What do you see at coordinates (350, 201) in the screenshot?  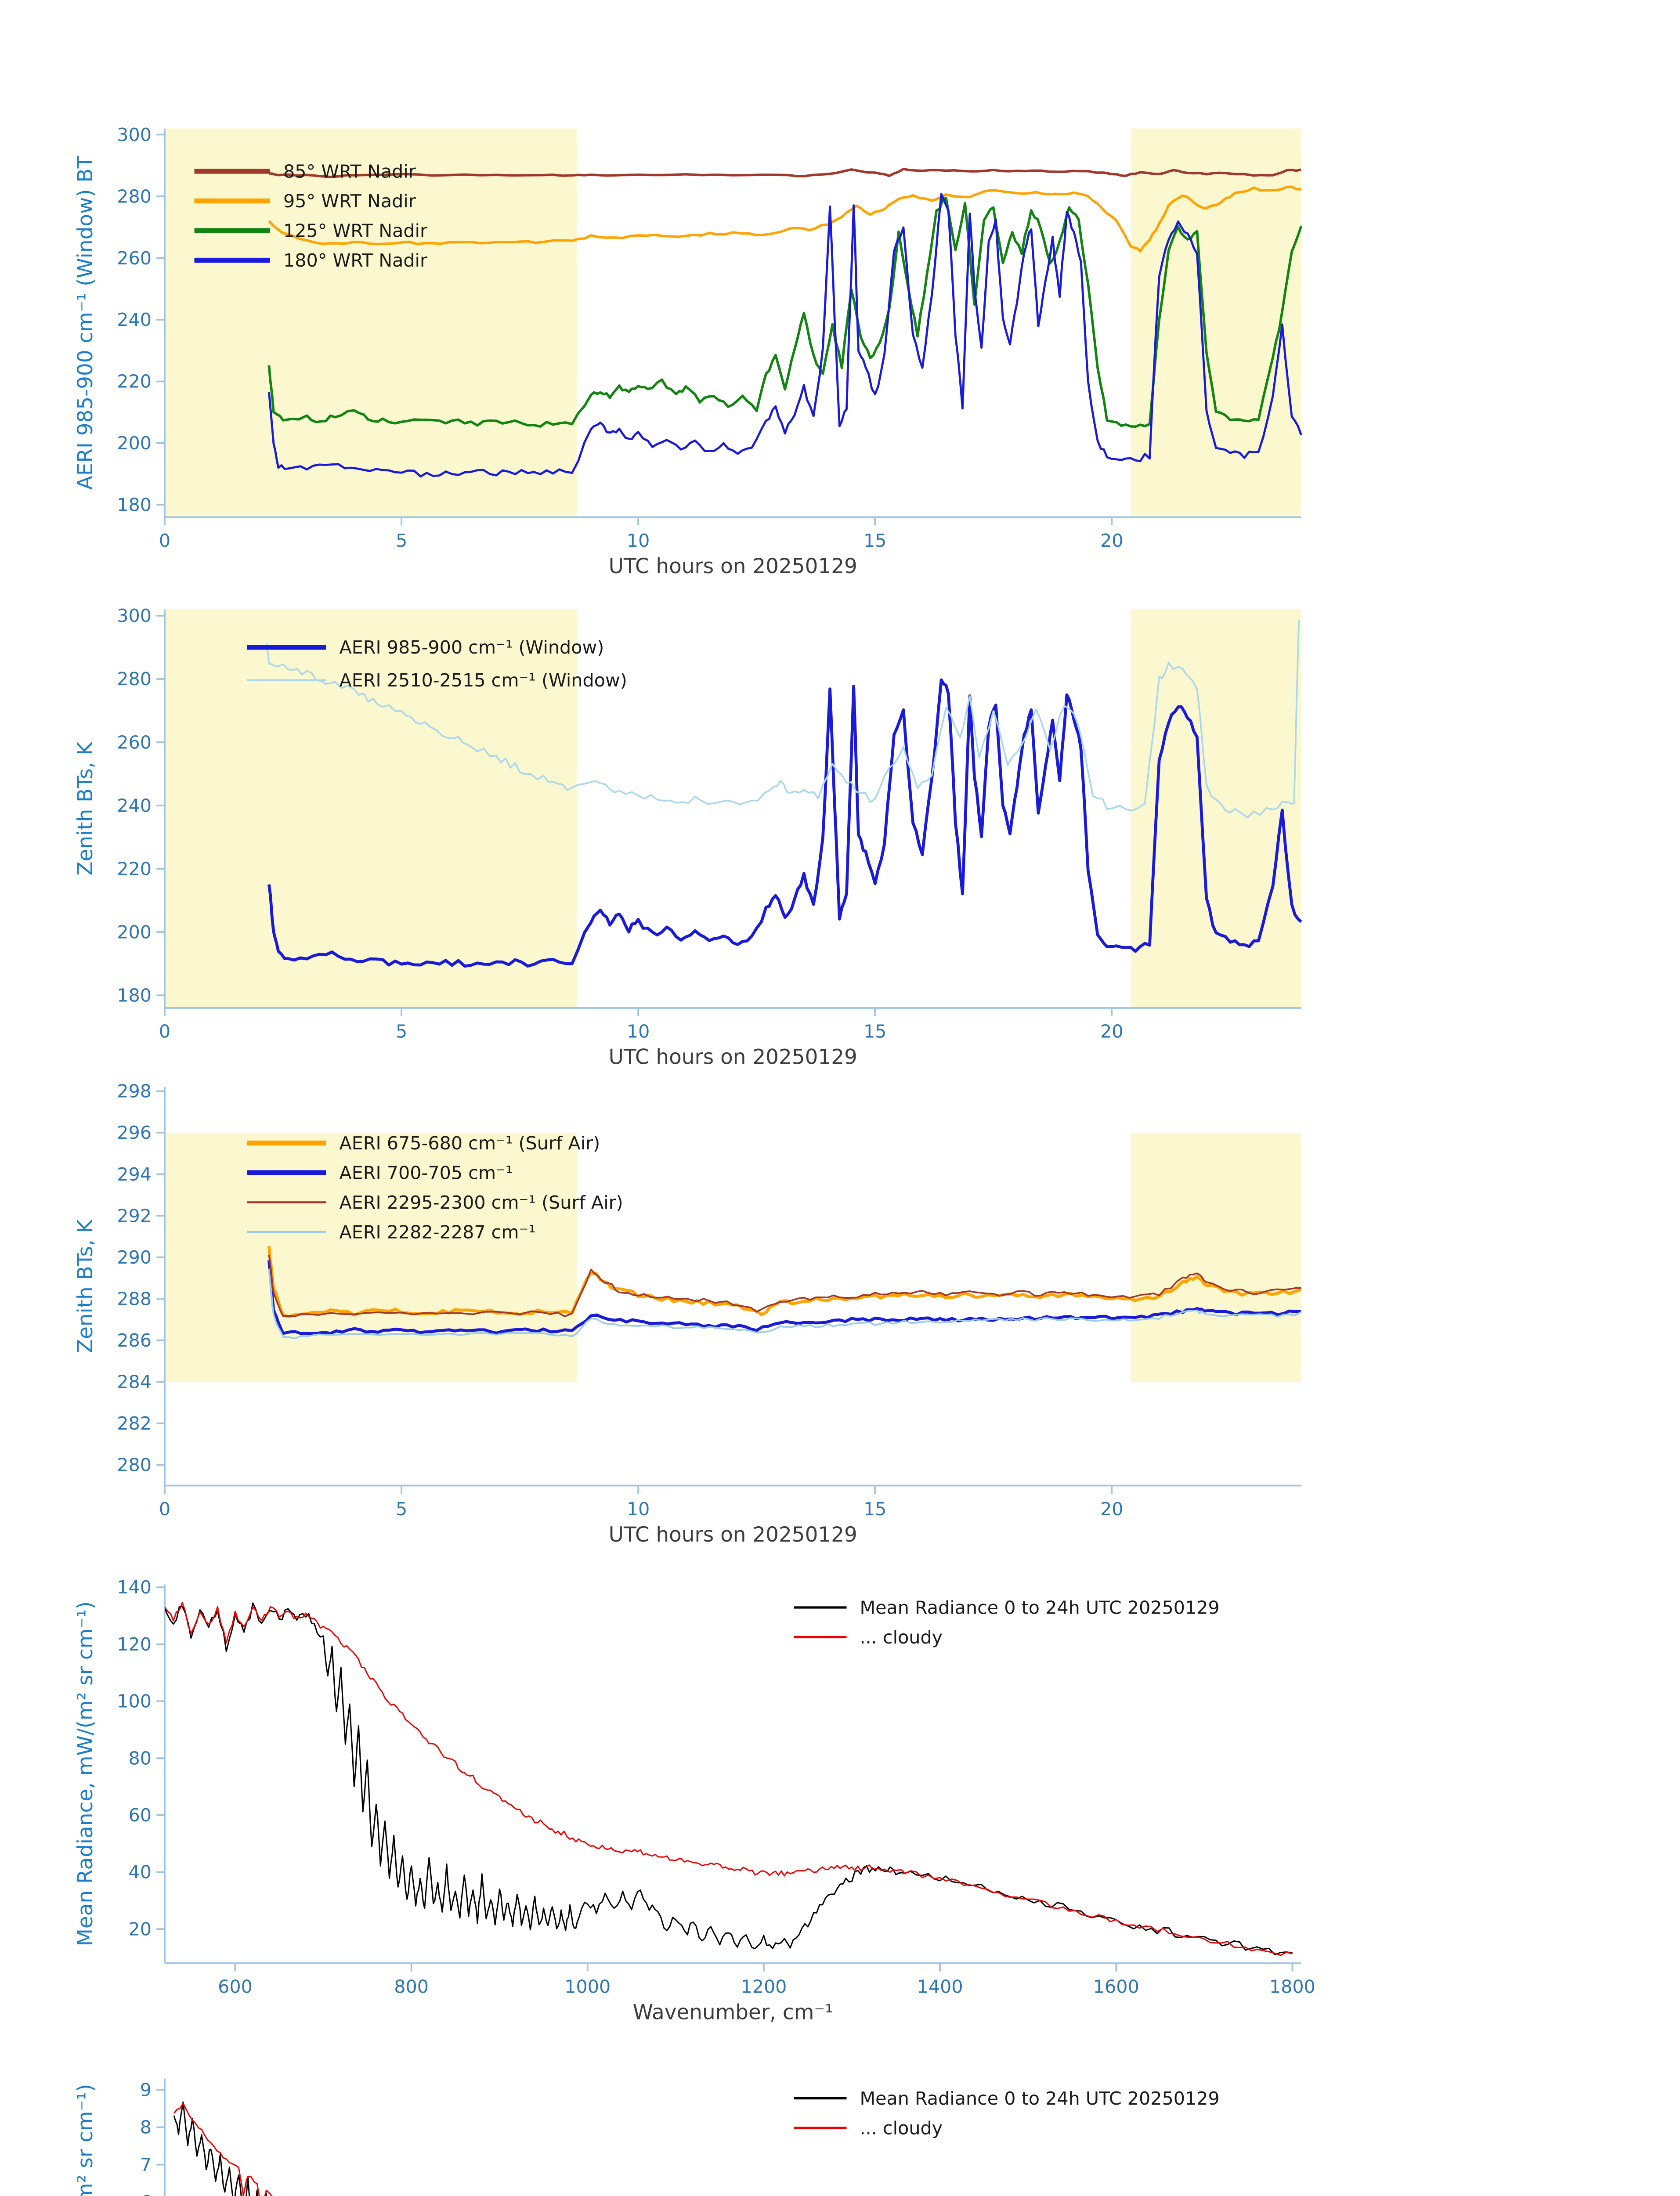 I see `legend-label-95deg-wrt-nadir: 95° WRT Nadir` at bounding box center [350, 201].